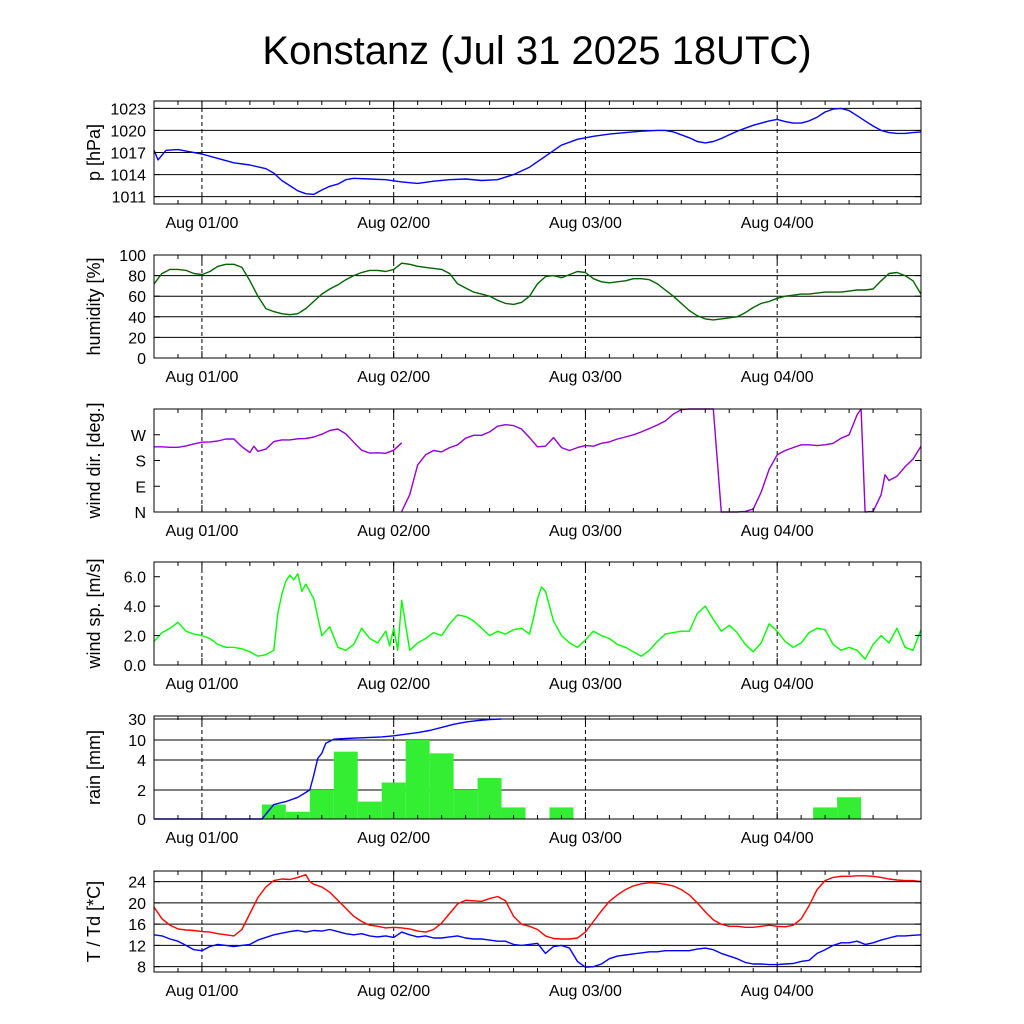 The image size is (1024, 1024). Describe the element at coordinates (94, 767) in the screenshot. I see `y-axis-label: rain [mm]` at that location.